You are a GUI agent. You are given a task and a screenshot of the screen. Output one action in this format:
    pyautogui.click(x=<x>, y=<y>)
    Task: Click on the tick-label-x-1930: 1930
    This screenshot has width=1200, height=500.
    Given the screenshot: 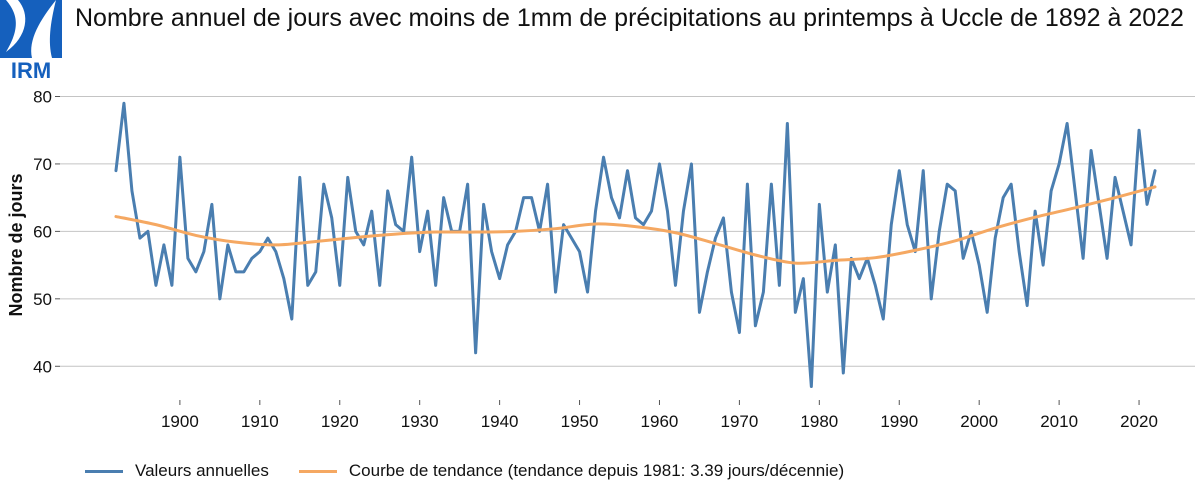 What is the action you would take?
    pyautogui.click(x=420, y=421)
    